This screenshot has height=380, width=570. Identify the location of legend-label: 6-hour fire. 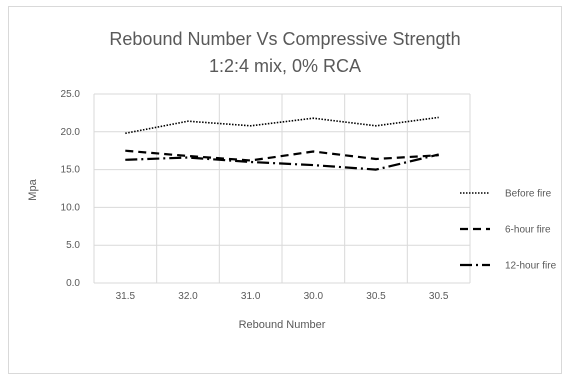
(528, 230).